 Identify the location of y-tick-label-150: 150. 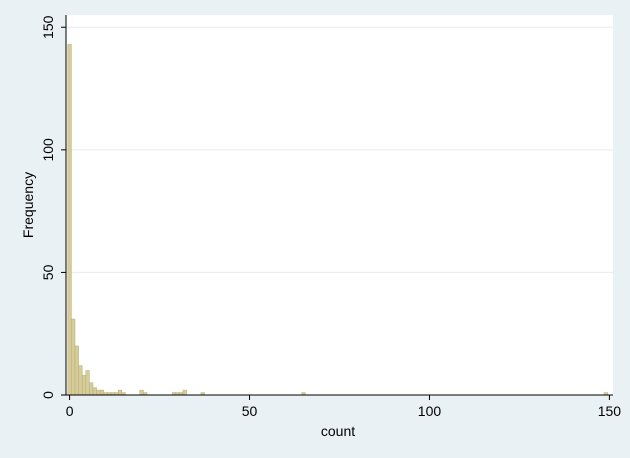
(48, 27).